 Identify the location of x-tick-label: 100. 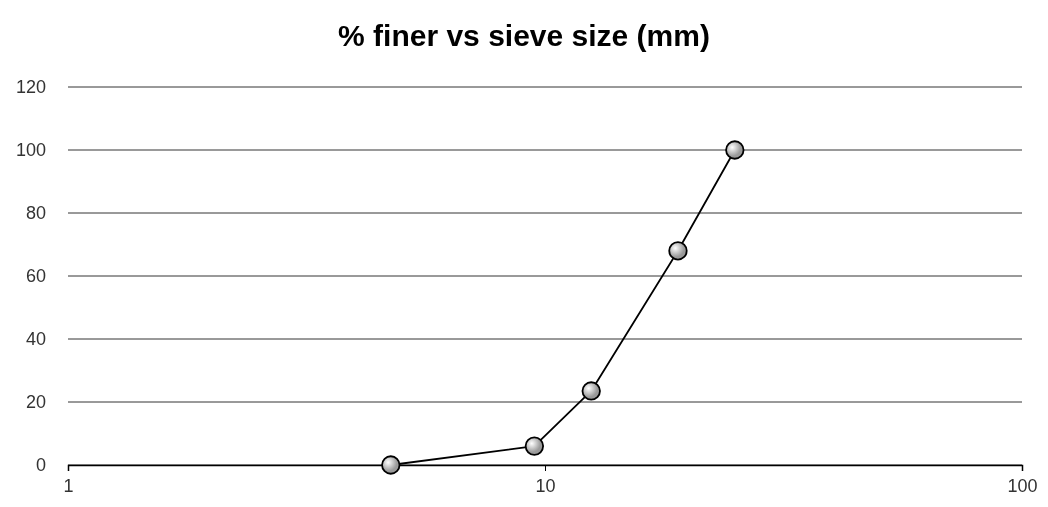
(1022, 485).